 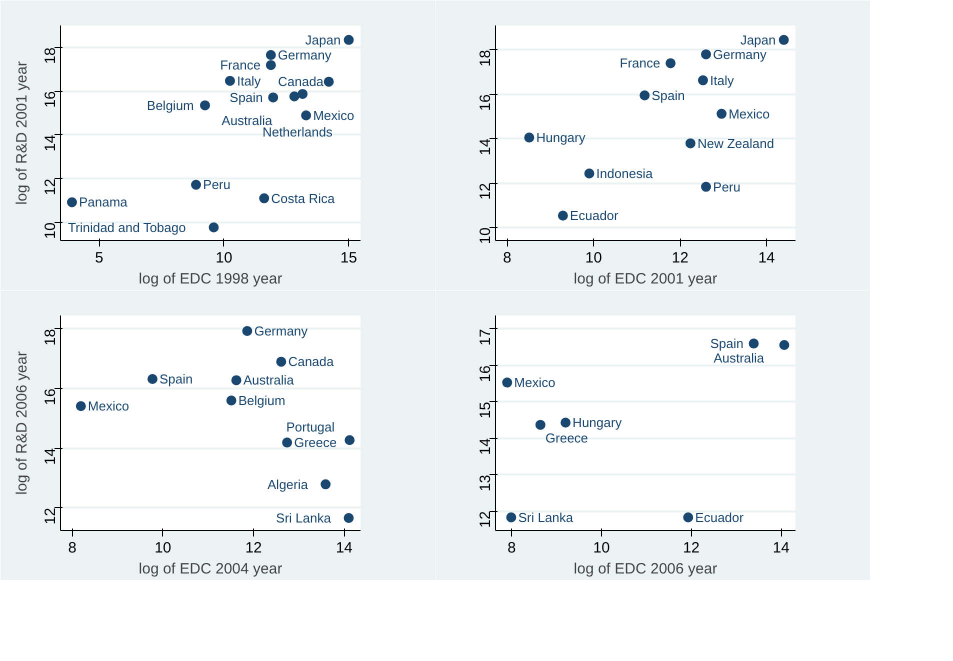 I want to click on y-axis-title: log of R&D 2001 year, so click(x=22, y=133).